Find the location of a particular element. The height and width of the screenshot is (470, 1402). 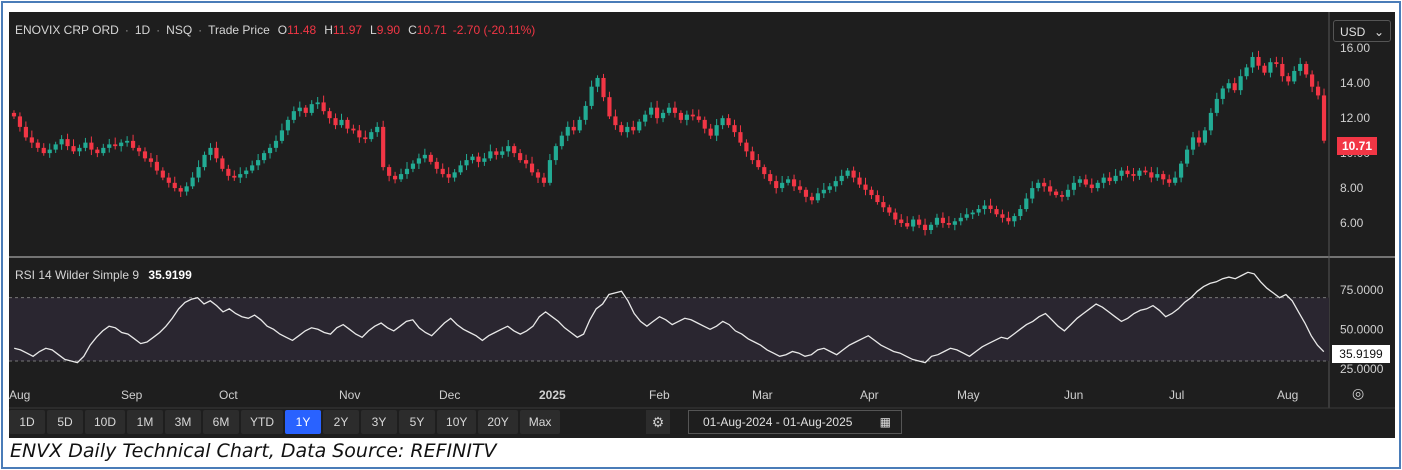

range-button-6m: 6M is located at coordinates (221, 422).